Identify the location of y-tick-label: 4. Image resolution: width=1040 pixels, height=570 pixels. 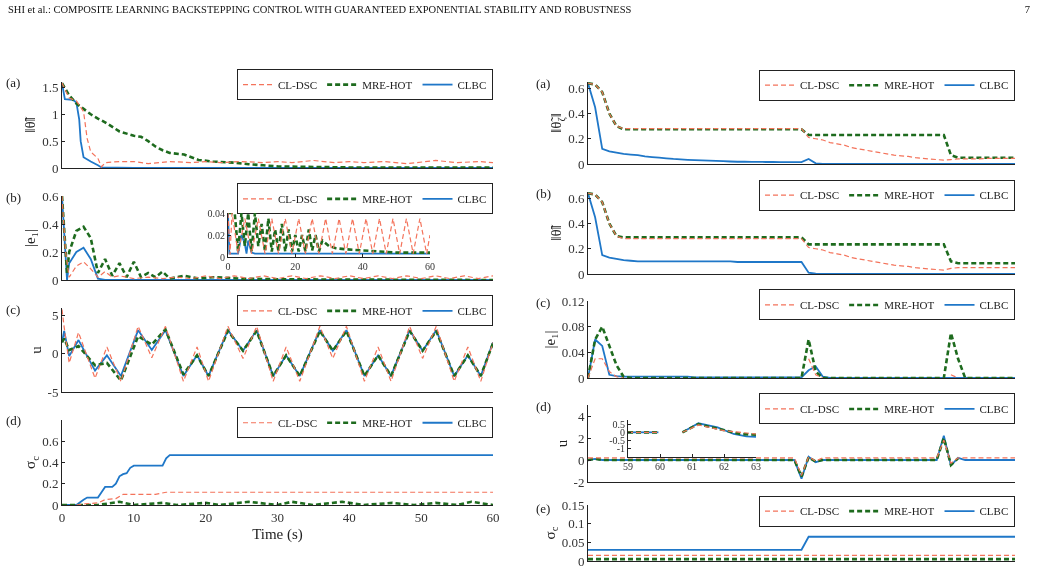
(581, 416).